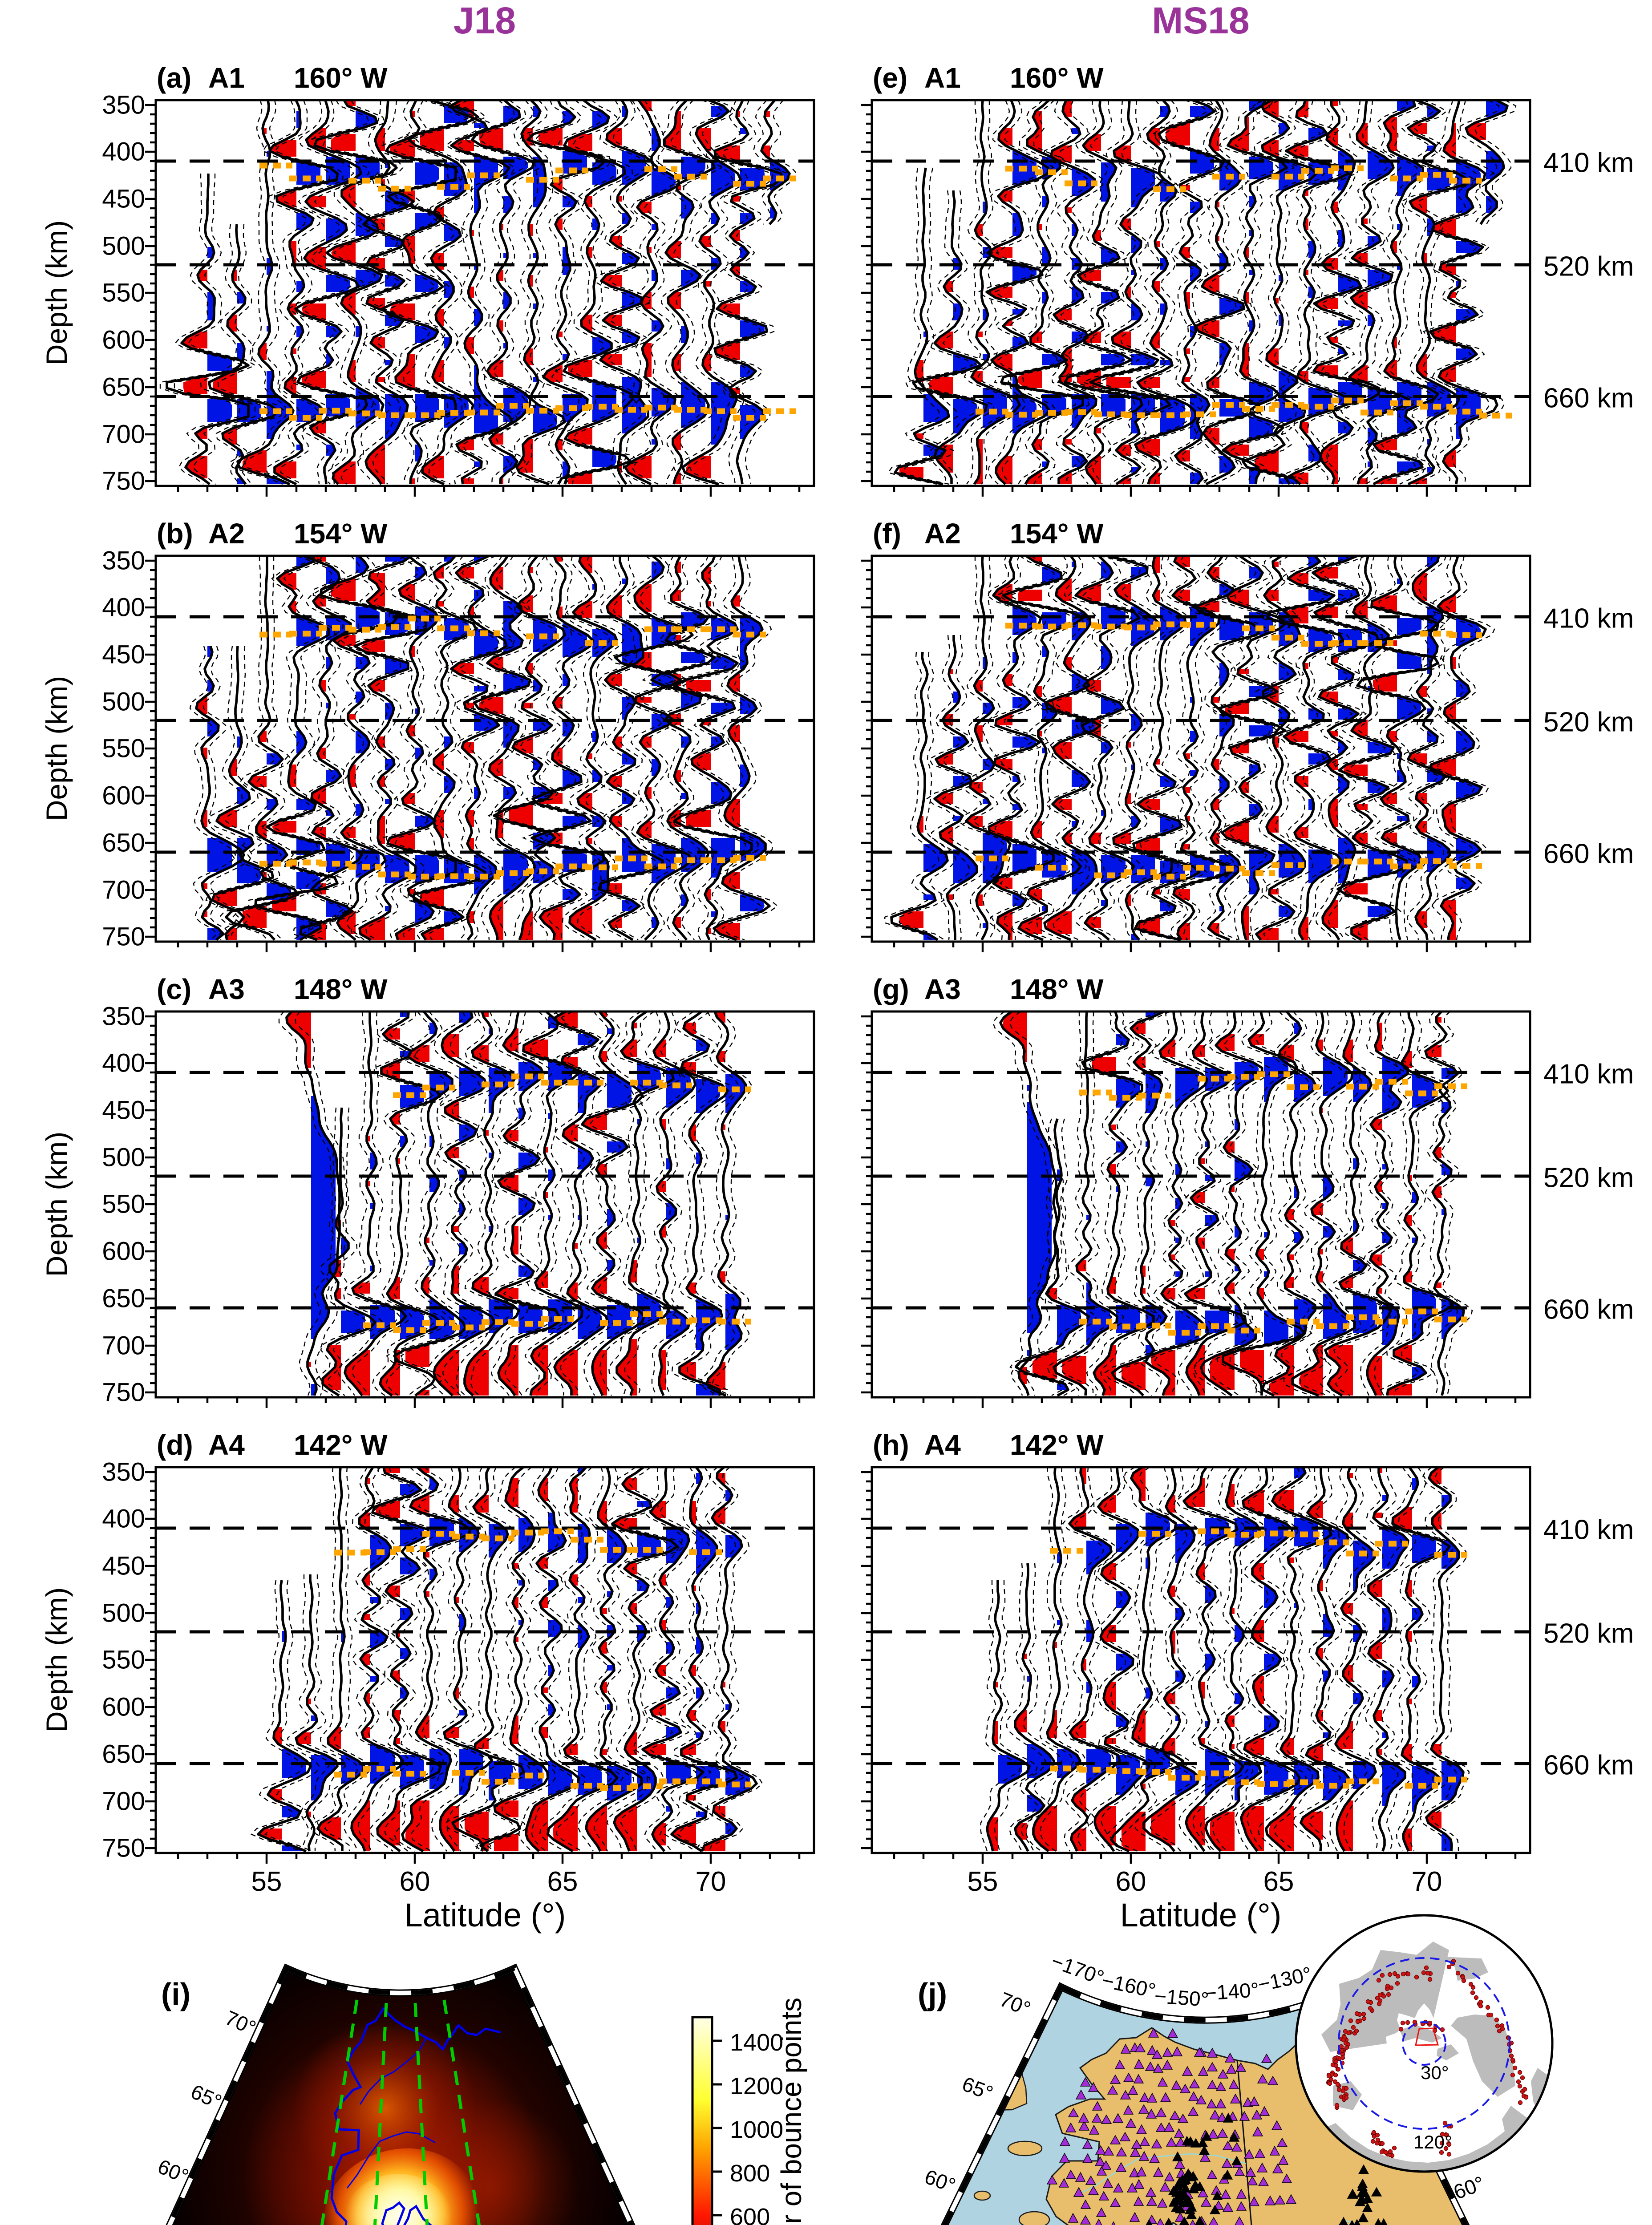 This screenshot has height=2225, width=1652. I want to click on svg-text: −140°, so click(1231, 1991).